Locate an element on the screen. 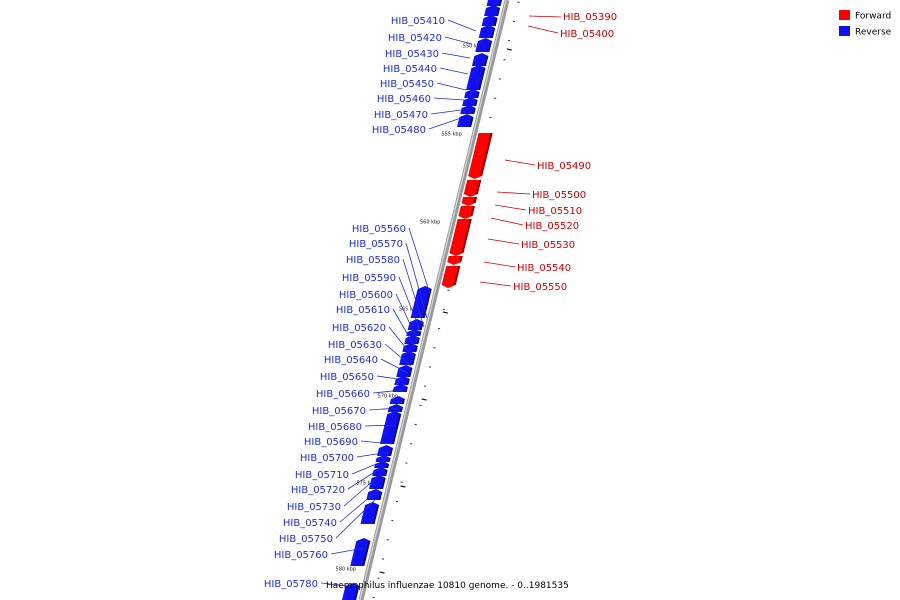 The height and width of the screenshot is (600, 900). gene-label: HIB_05630 is located at coordinates (355, 345).